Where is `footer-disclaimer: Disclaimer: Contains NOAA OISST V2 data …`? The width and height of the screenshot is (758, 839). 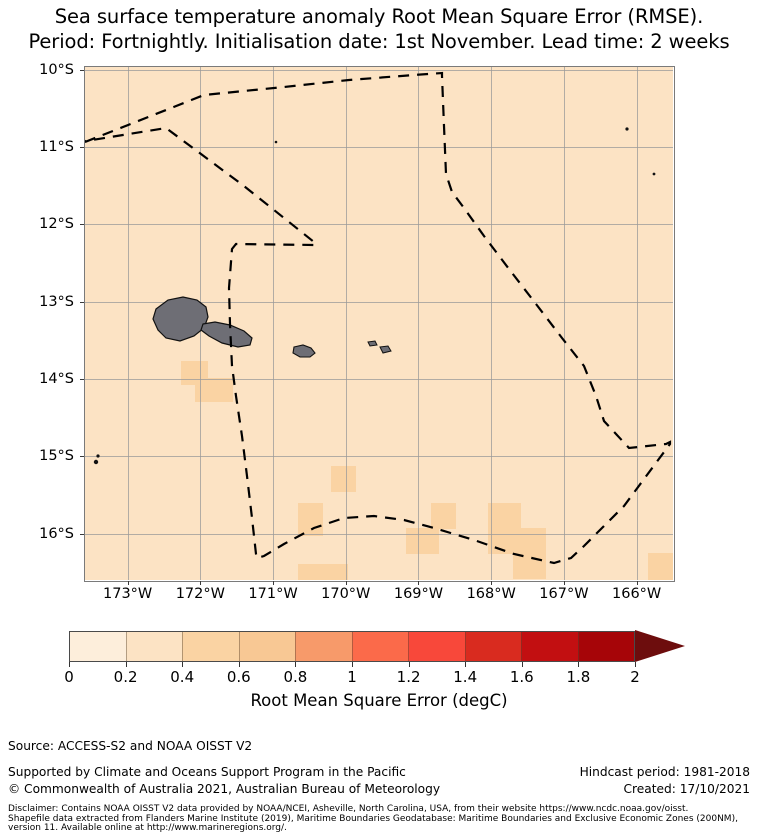
footer-disclaimer: Disclaimer: Contains NOAA OISST V2 data … is located at coordinates (382, 819).